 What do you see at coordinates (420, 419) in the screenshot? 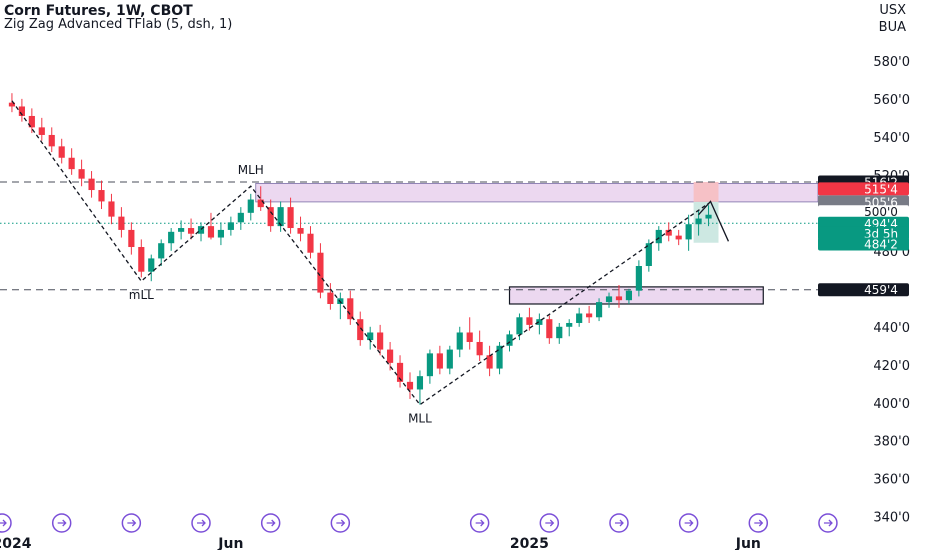
I see `zigzag-label-MLL: MLL` at bounding box center [420, 419].